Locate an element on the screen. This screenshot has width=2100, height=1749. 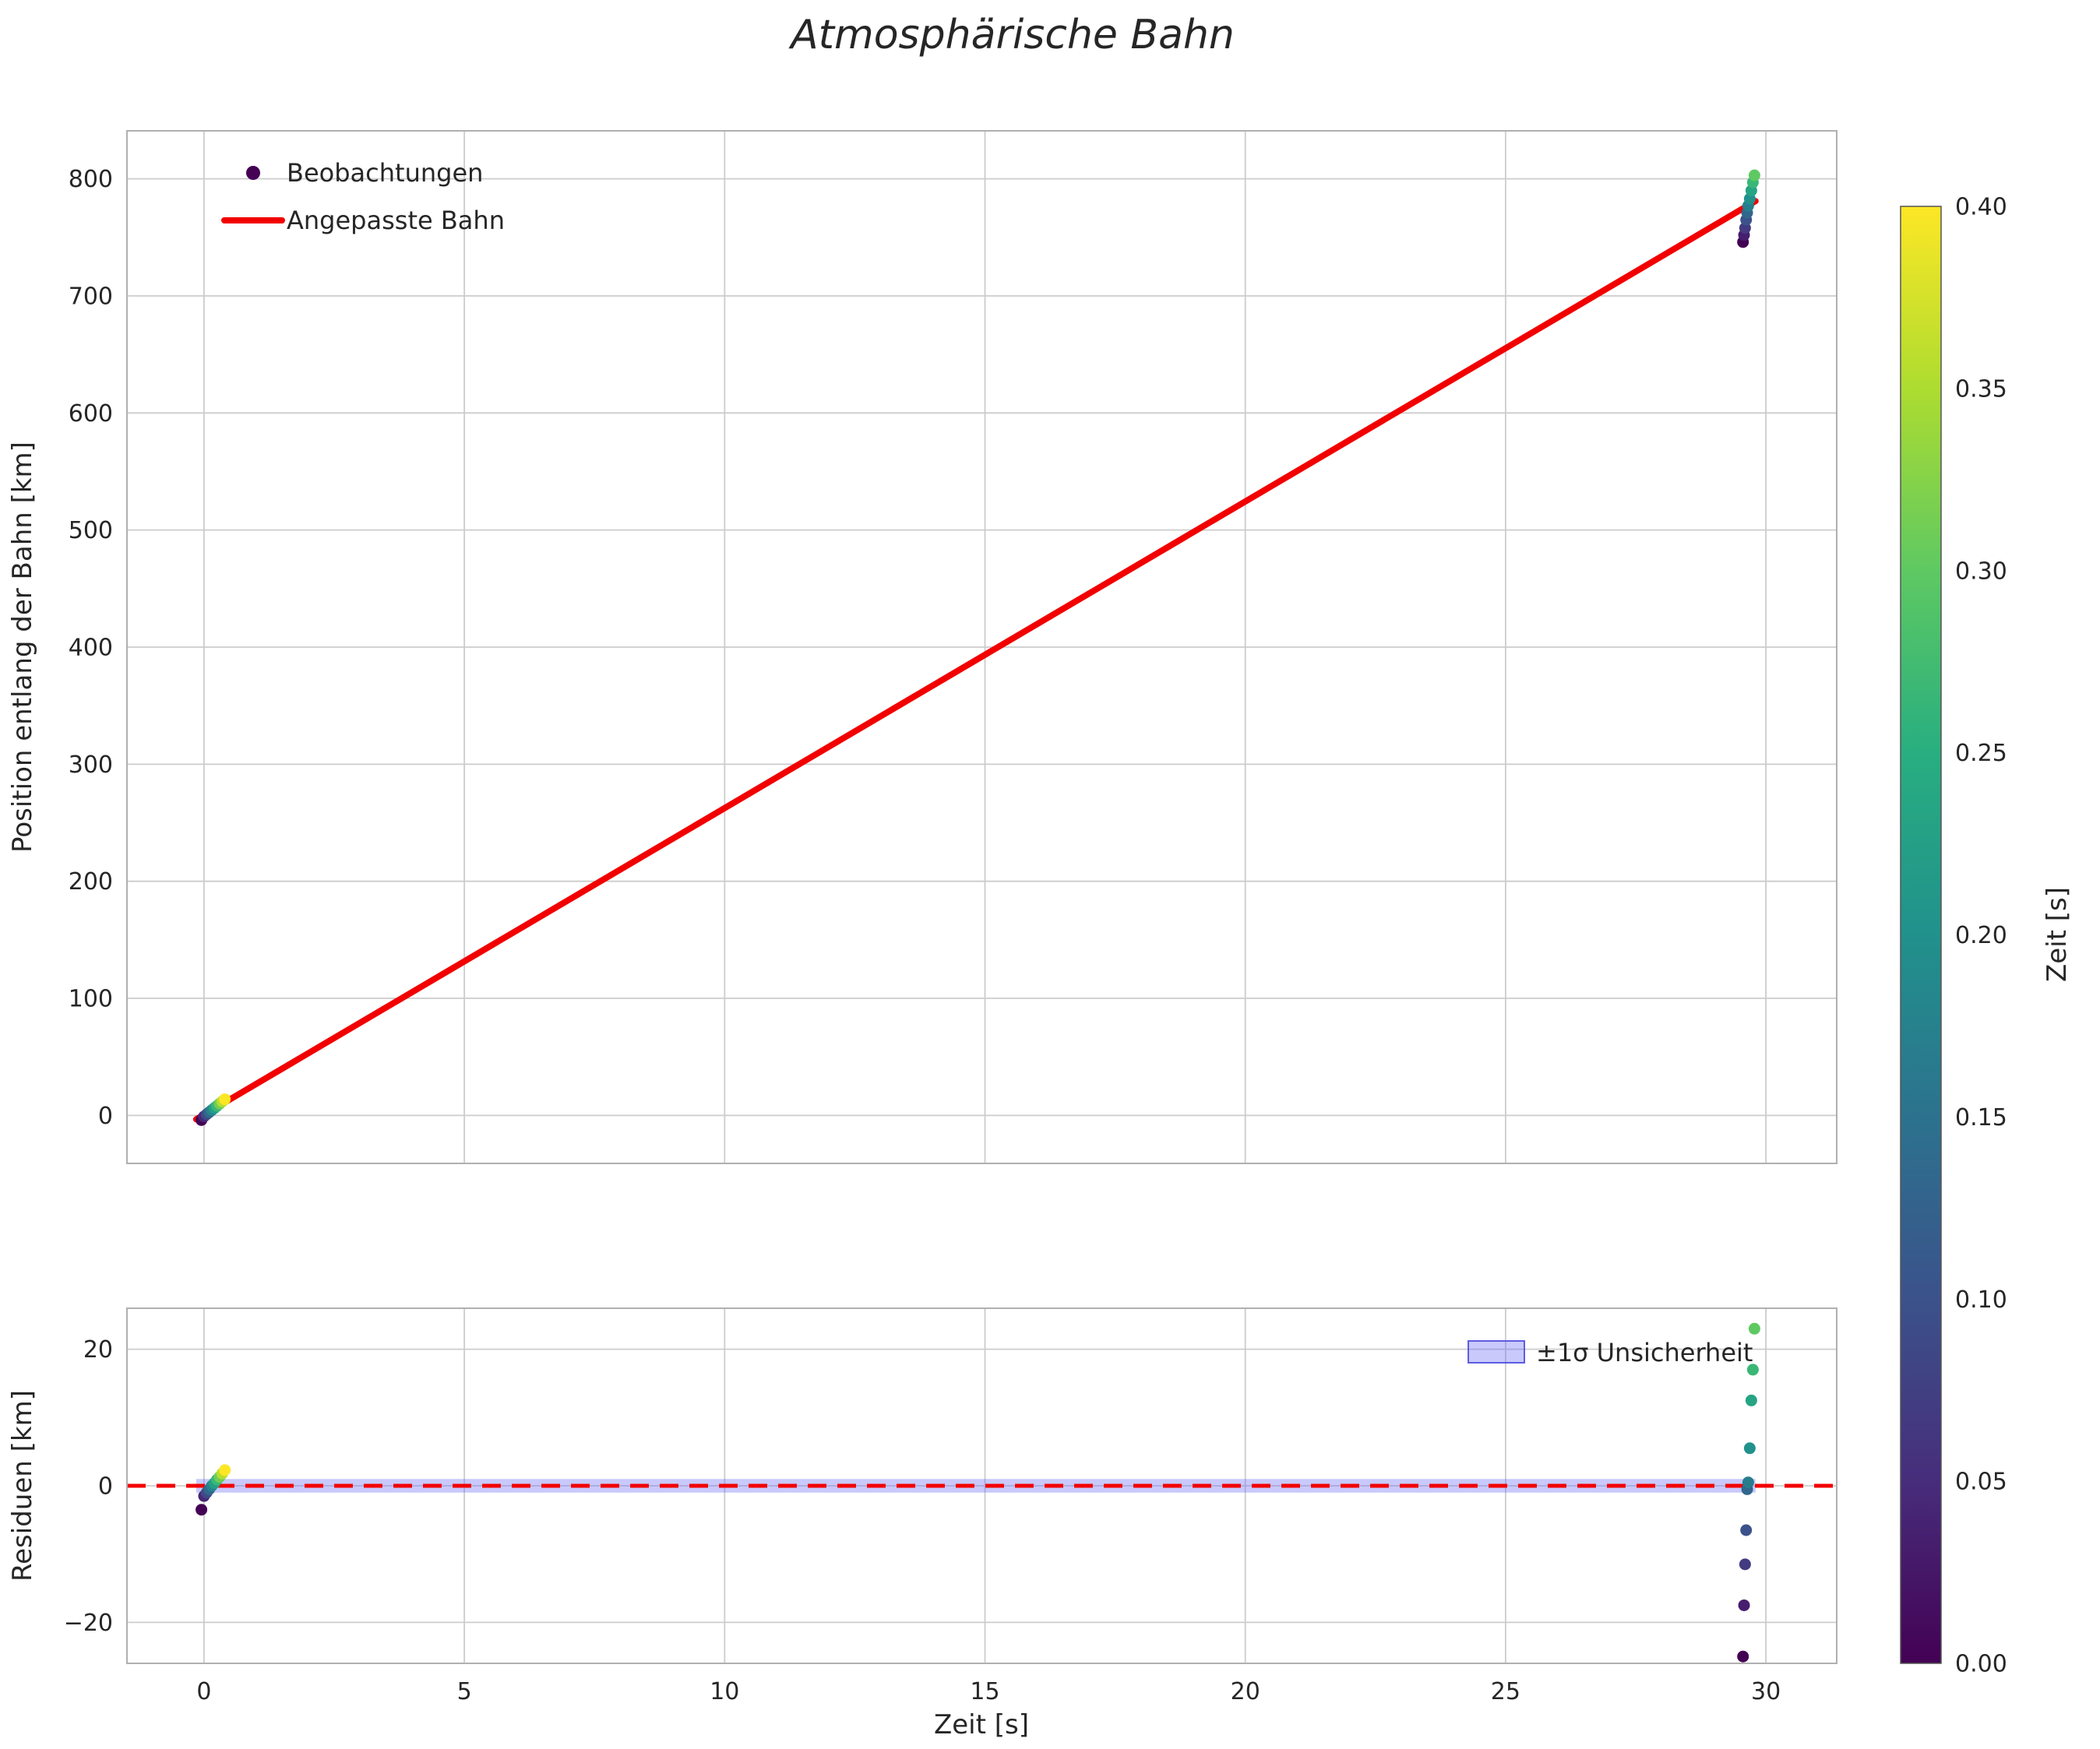
colorbar-tick-label: 0.10 is located at coordinates (1981, 1300).